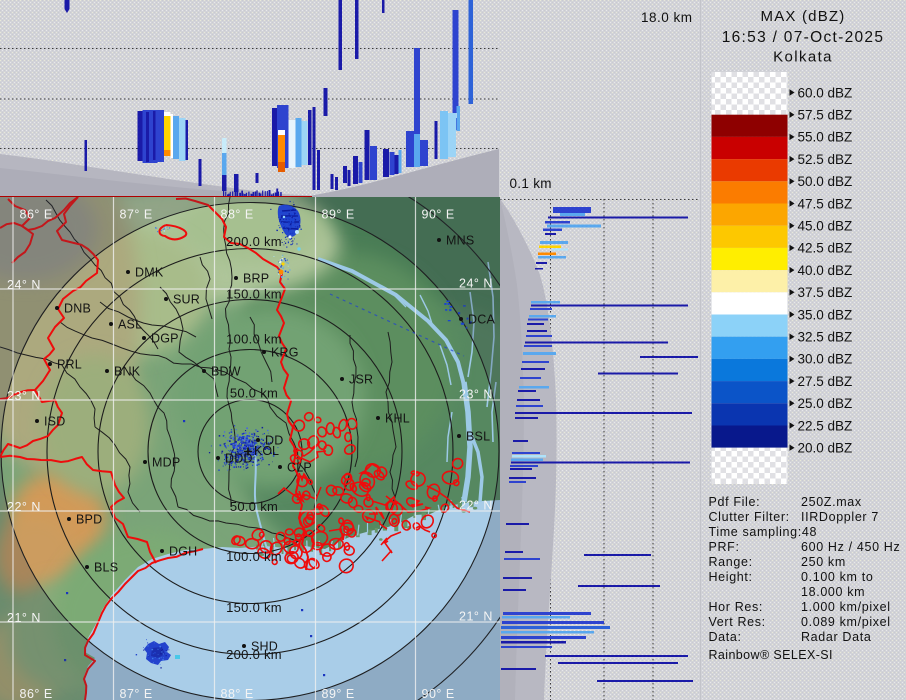  What do you see at coordinates (803, 37) in the screenshot?
I see `svg-text: 16:53 / 07-Oct-2025` at bounding box center [803, 37].